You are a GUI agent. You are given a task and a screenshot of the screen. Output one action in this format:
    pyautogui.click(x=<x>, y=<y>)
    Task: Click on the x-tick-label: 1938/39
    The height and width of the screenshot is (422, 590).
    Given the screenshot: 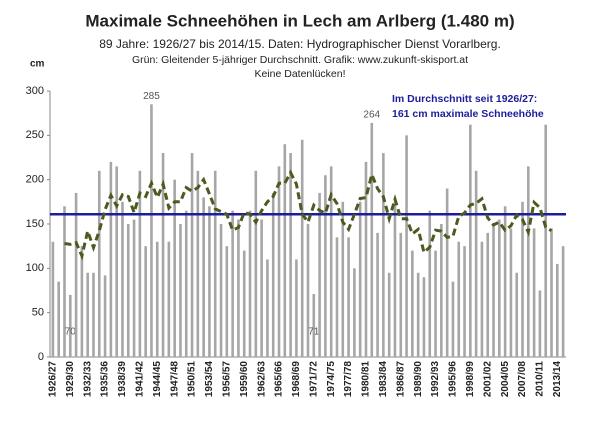 What is the action you would take?
    pyautogui.click(x=122, y=379)
    